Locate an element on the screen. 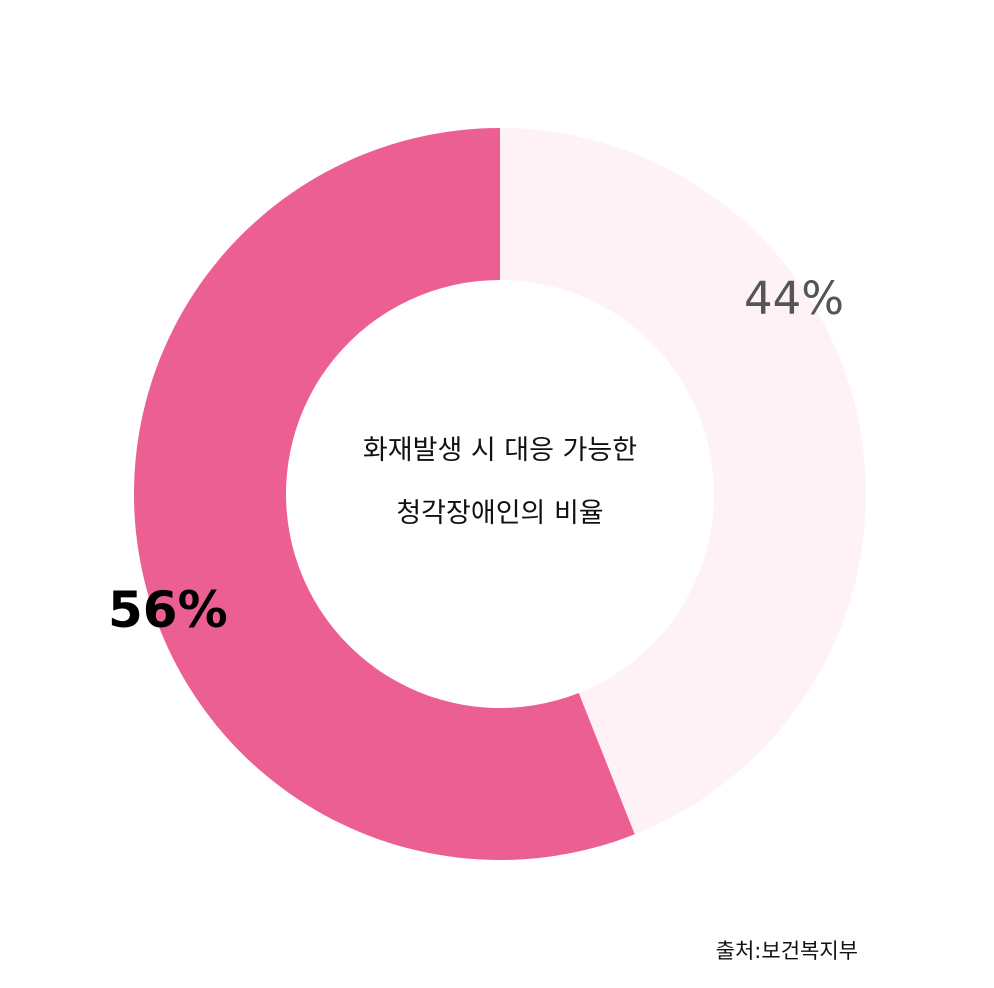 This screenshot has width=994, height=988. chart-title-line-2: 청각장애인의 비율 is located at coordinates (500, 513).